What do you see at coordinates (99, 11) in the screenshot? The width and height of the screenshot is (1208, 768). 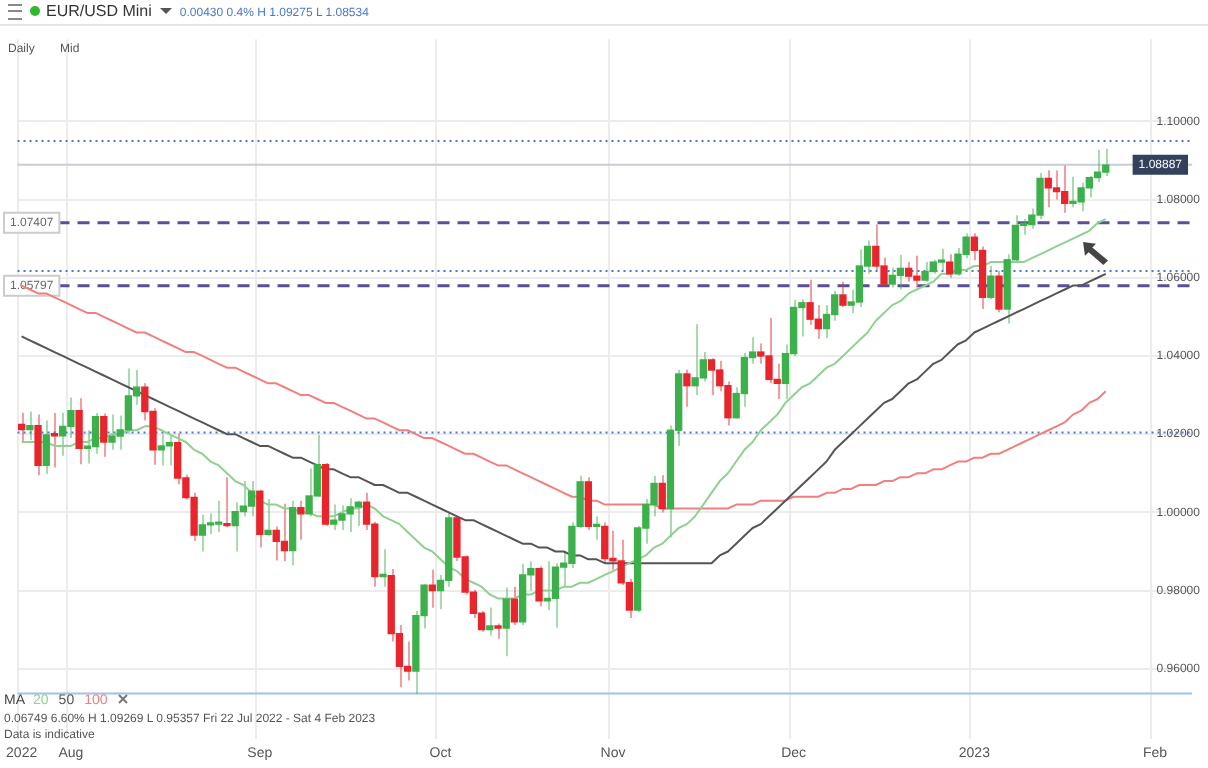 I see `chart-title: EUR/USD Mini` at bounding box center [99, 11].